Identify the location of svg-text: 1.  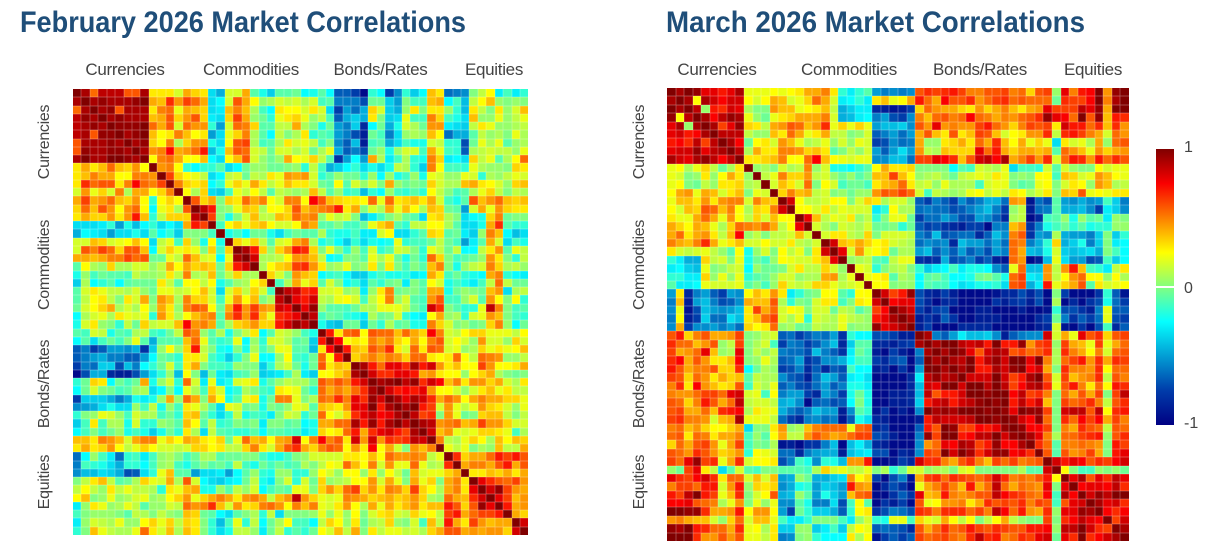
(1188, 147).